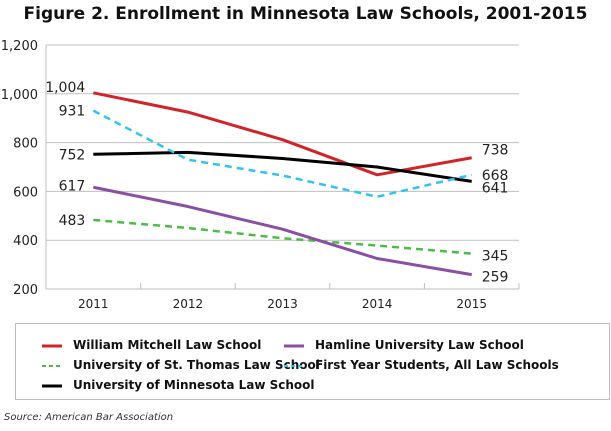 Image resolution: width=611 pixels, height=431 pixels. I want to click on legend-item-st-thomas: University of St. Thomas Law School, so click(181, 365).